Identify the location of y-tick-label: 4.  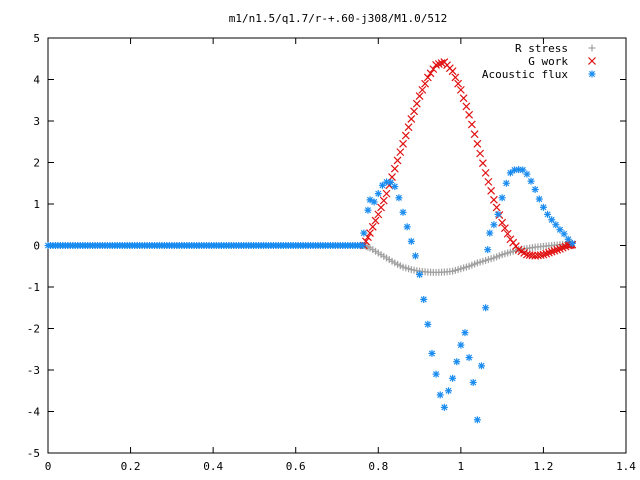
(36, 80).